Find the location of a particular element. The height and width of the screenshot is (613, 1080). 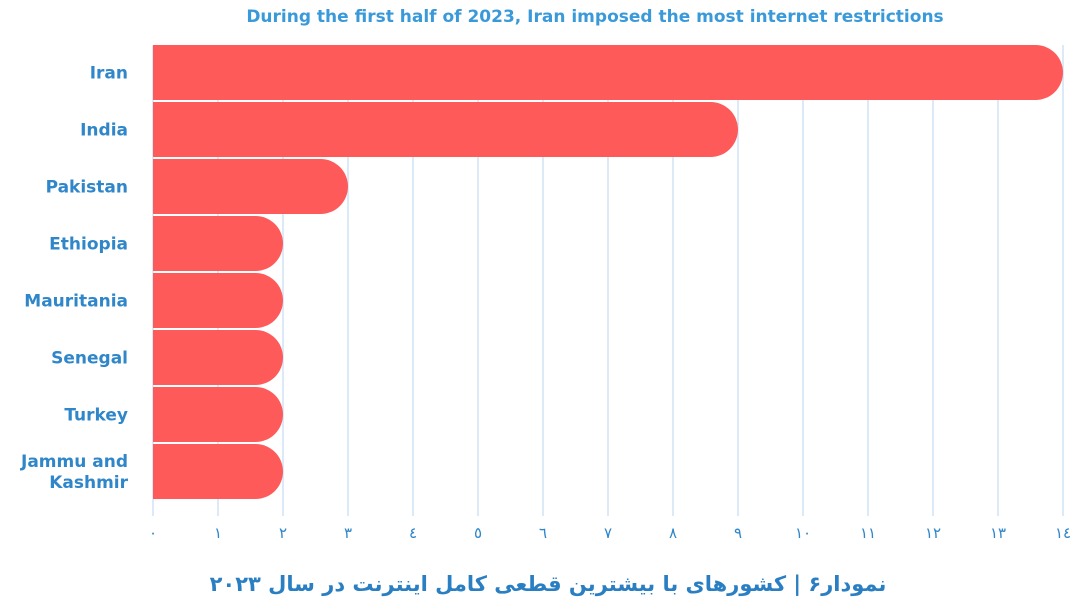

x-tick-label: ١ is located at coordinates (218, 533).